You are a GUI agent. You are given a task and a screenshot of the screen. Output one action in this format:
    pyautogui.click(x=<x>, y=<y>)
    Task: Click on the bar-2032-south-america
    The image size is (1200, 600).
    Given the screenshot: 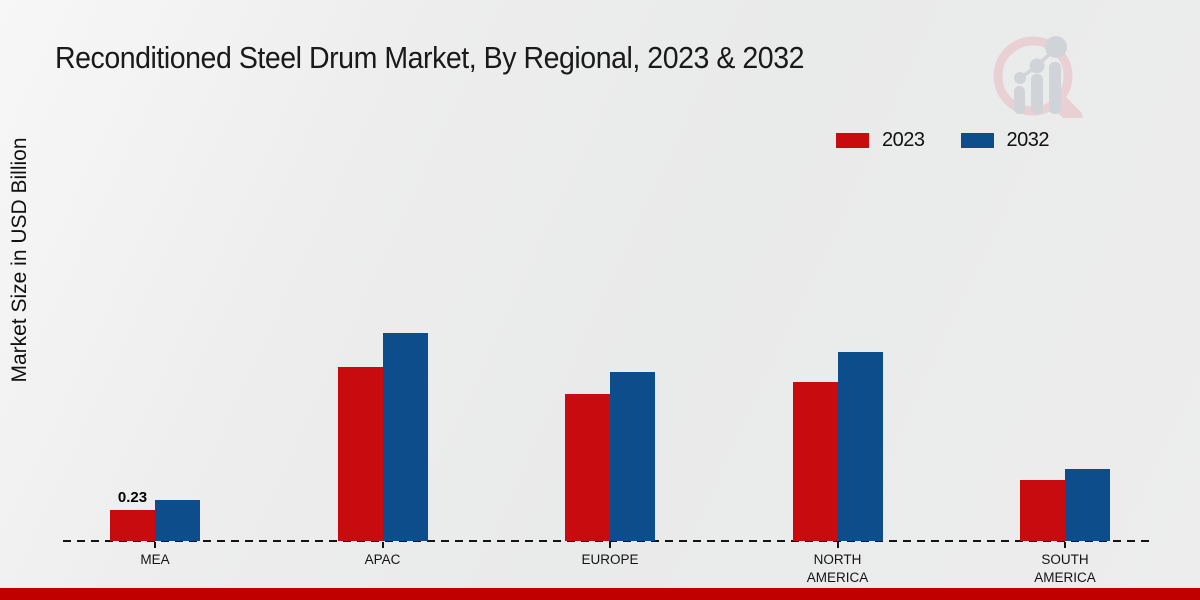 What is the action you would take?
    pyautogui.click(x=1087, y=505)
    